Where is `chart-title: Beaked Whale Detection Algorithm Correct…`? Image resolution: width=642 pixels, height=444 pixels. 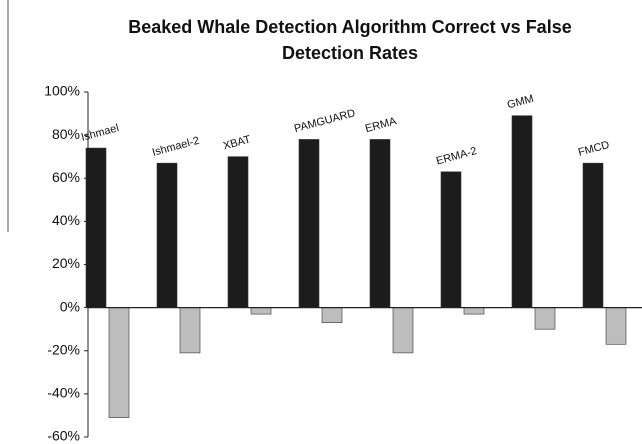 chart-title: Beaked Whale Detection Algorithm Correct… is located at coordinates (350, 40).